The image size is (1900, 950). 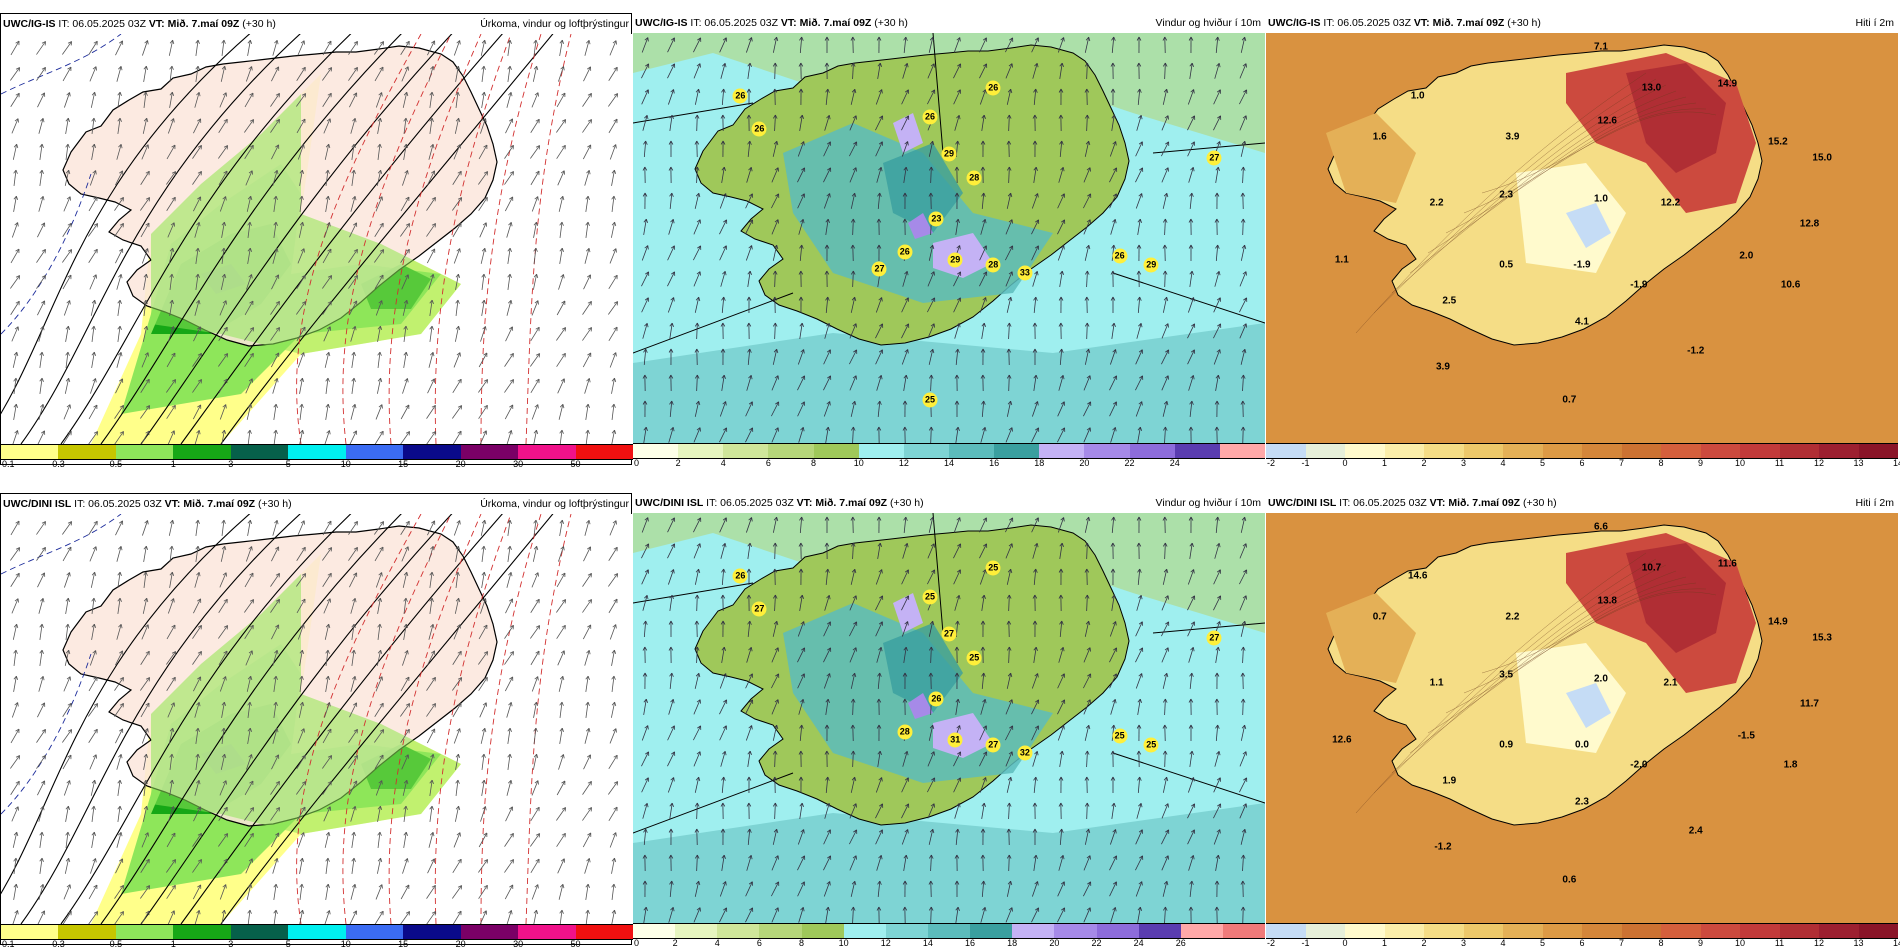 I want to click on colorbar-tick-label: 0.1, so click(x=8, y=464).